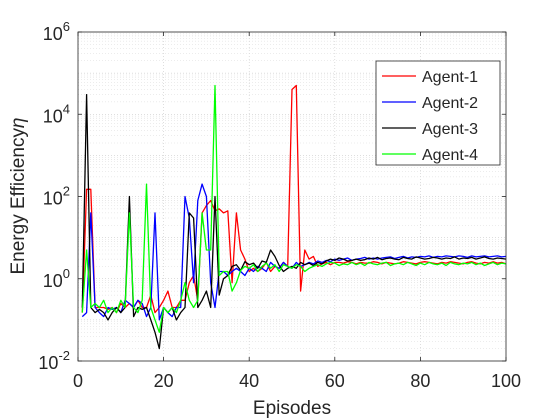 The height and width of the screenshot is (420, 560). Describe the element at coordinates (450, 129) in the screenshot. I see `legend-label: Agent-3` at that location.